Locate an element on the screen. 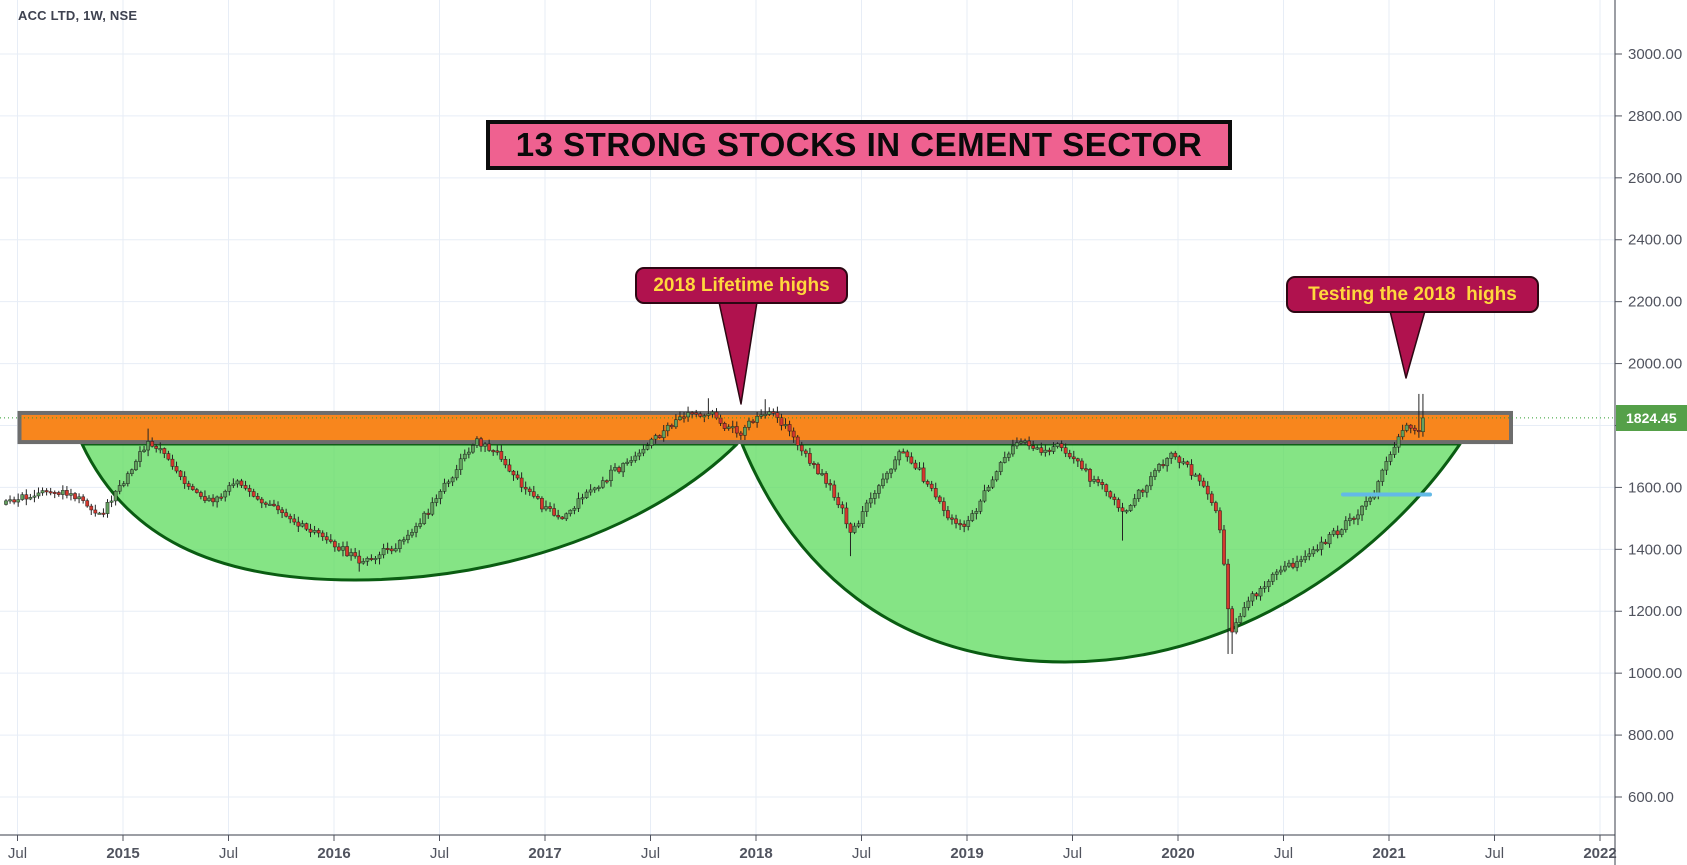  price-tick-label: 2000.00 is located at coordinates (1655, 364).